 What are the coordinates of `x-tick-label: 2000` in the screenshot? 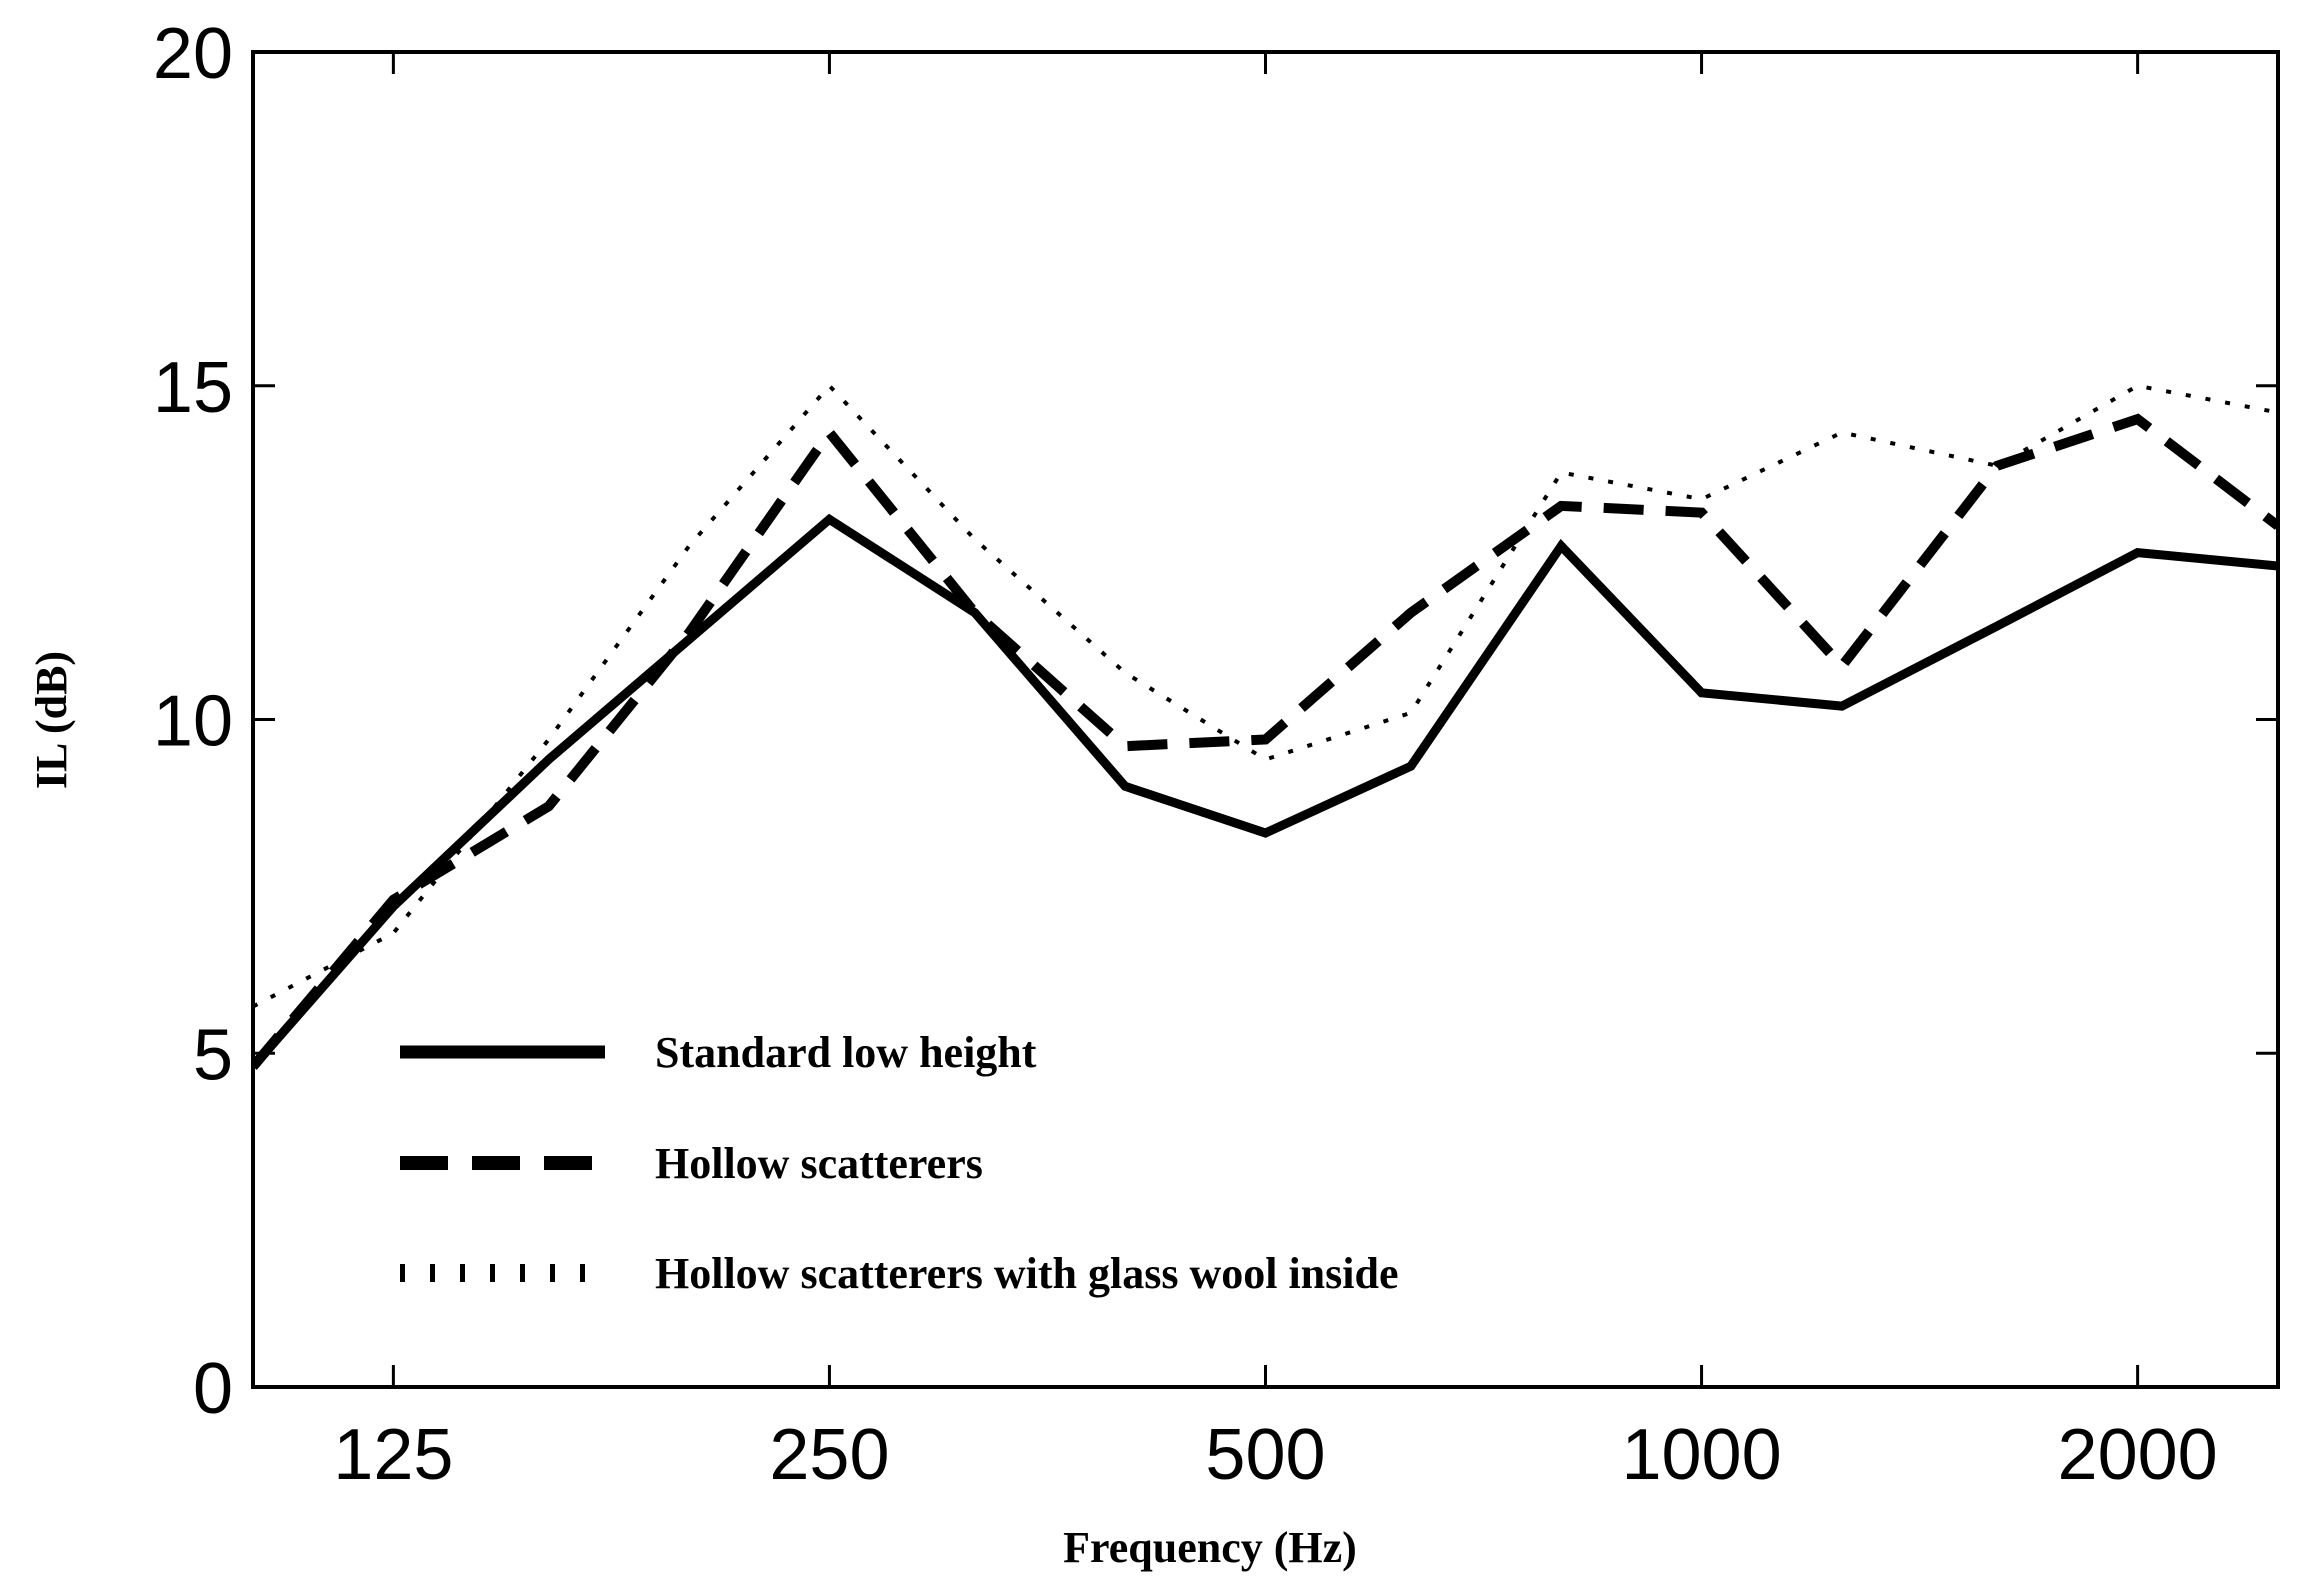 It's located at (2138, 1455).